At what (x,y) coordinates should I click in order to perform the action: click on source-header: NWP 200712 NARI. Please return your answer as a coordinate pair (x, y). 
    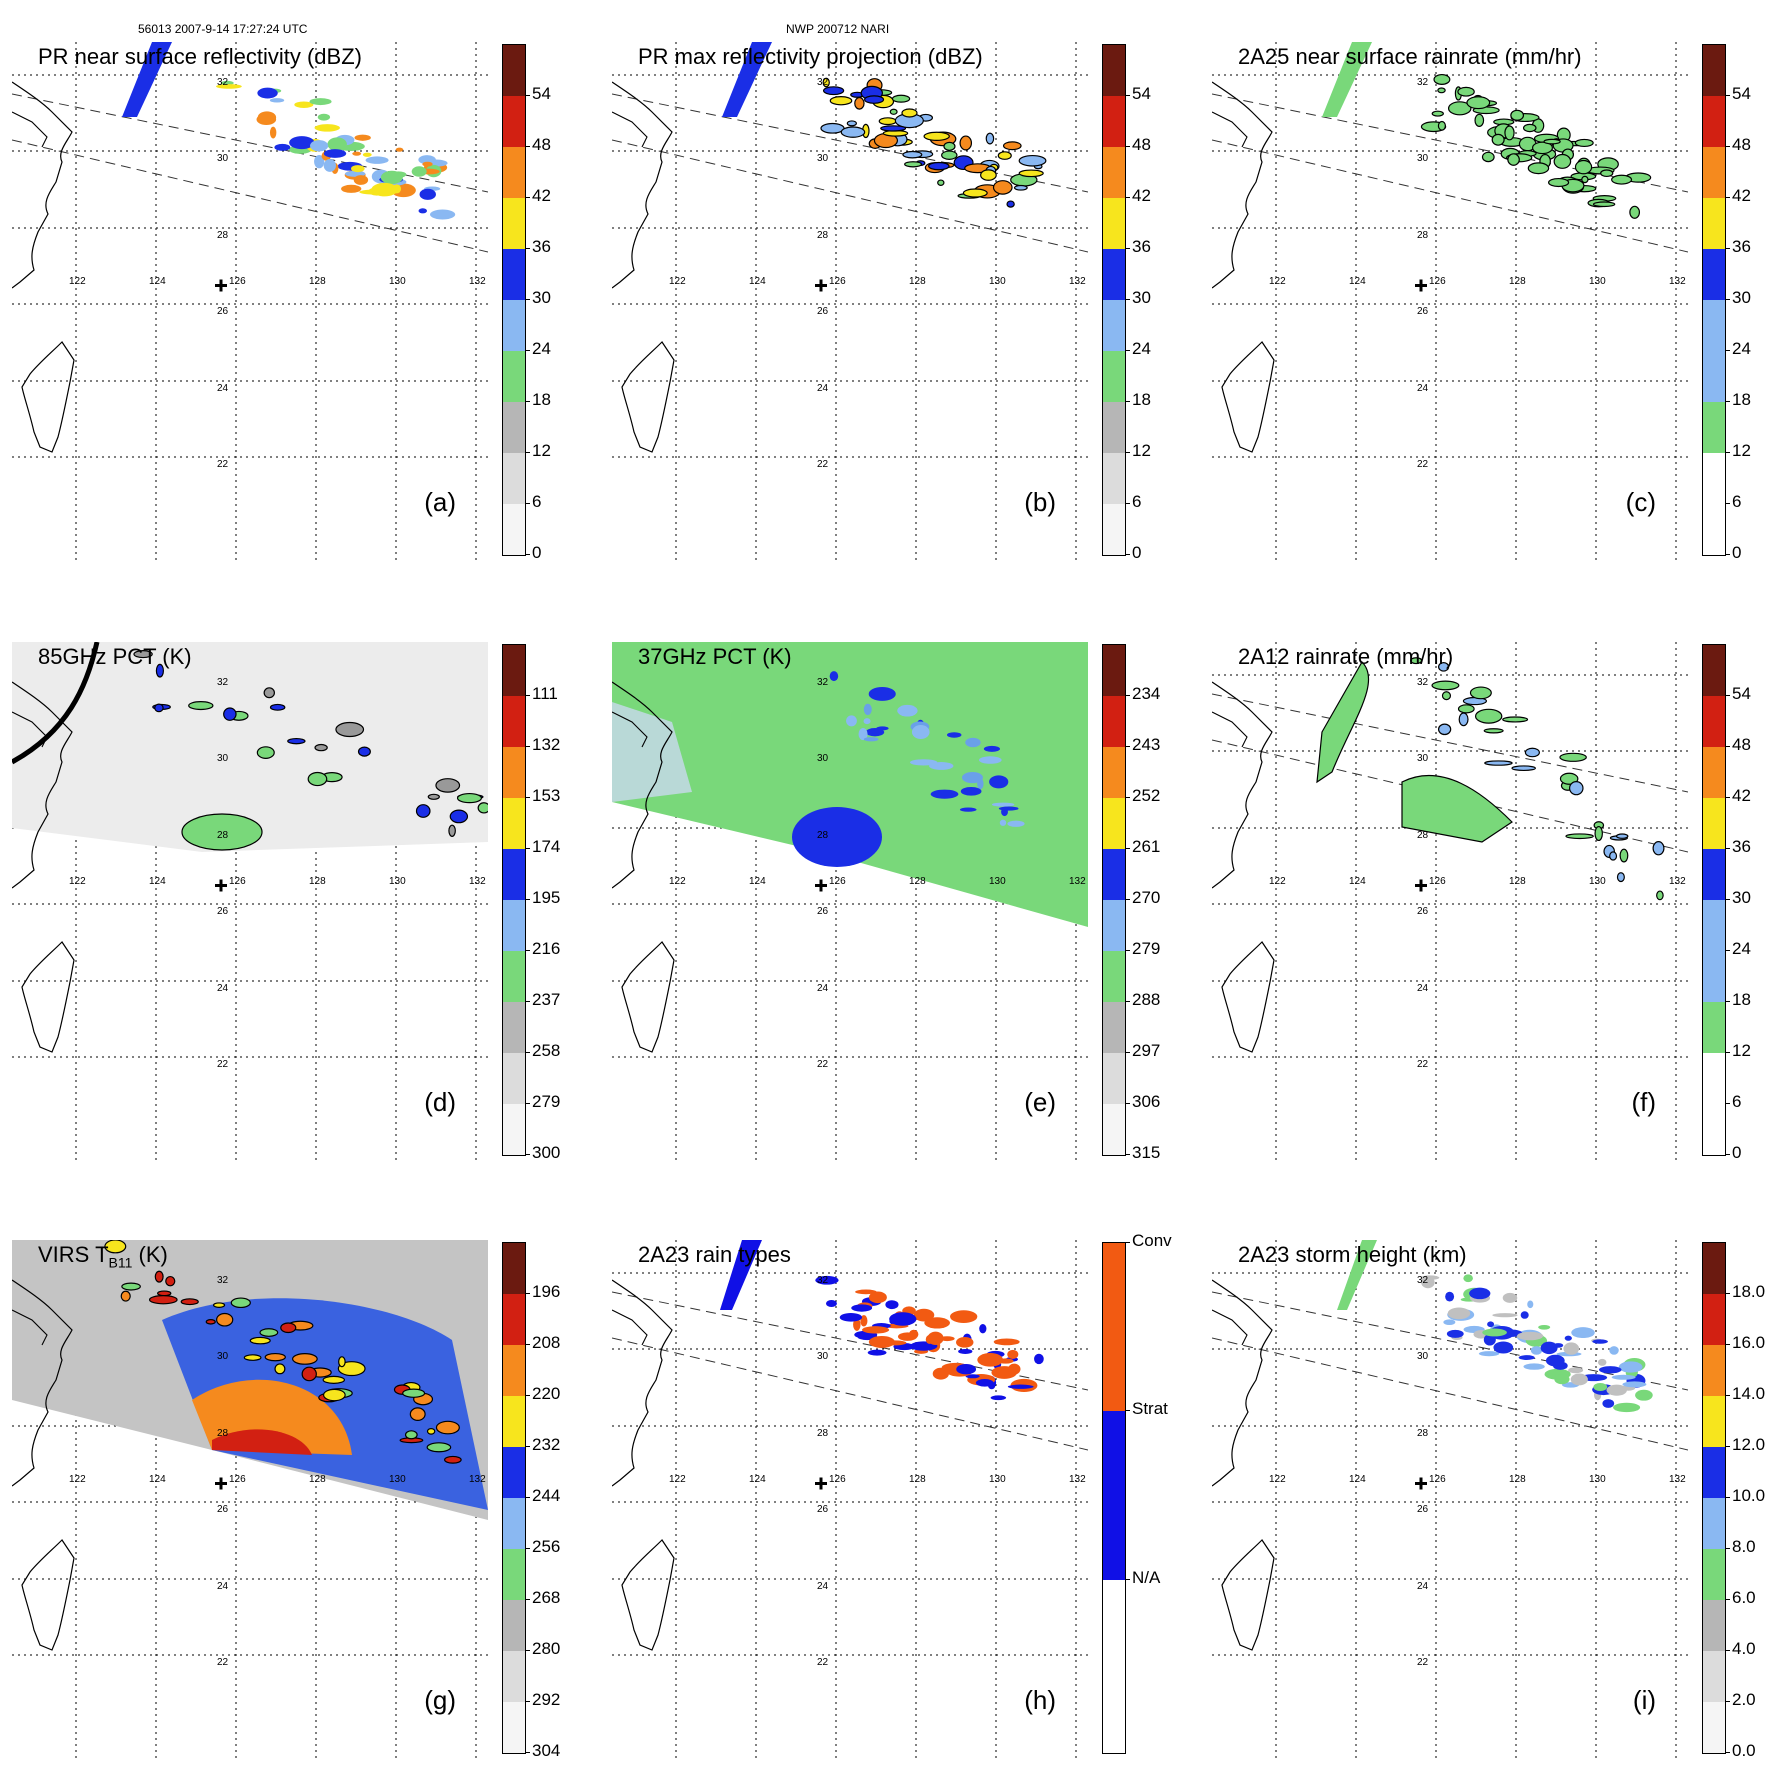
    Looking at the image, I should click on (838, 29).